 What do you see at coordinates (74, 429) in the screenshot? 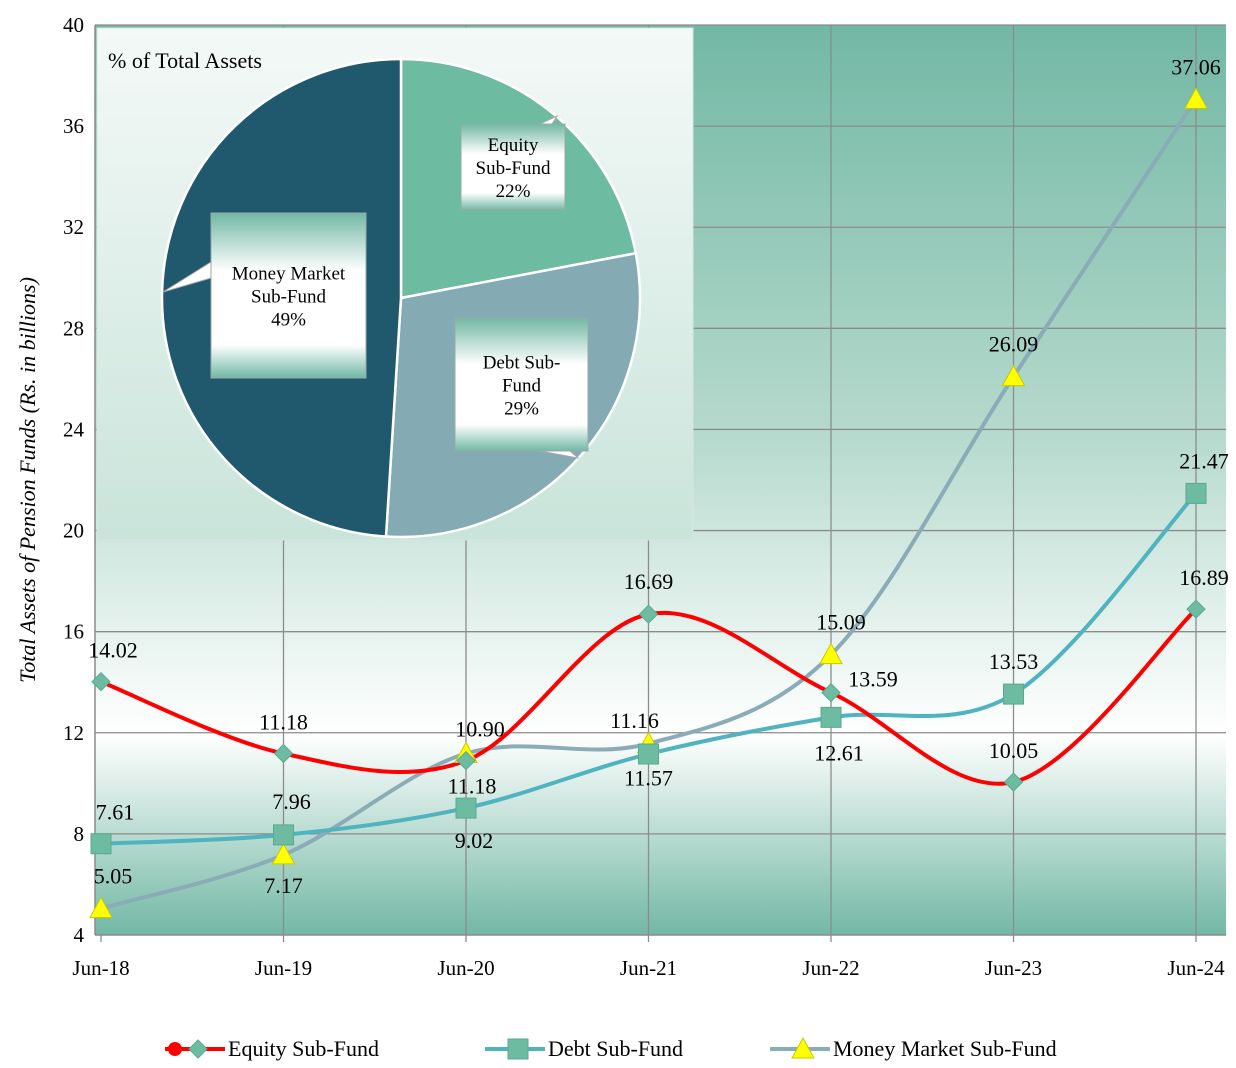
I see `y-tick-label: 24` at bounding box center [74, 429].